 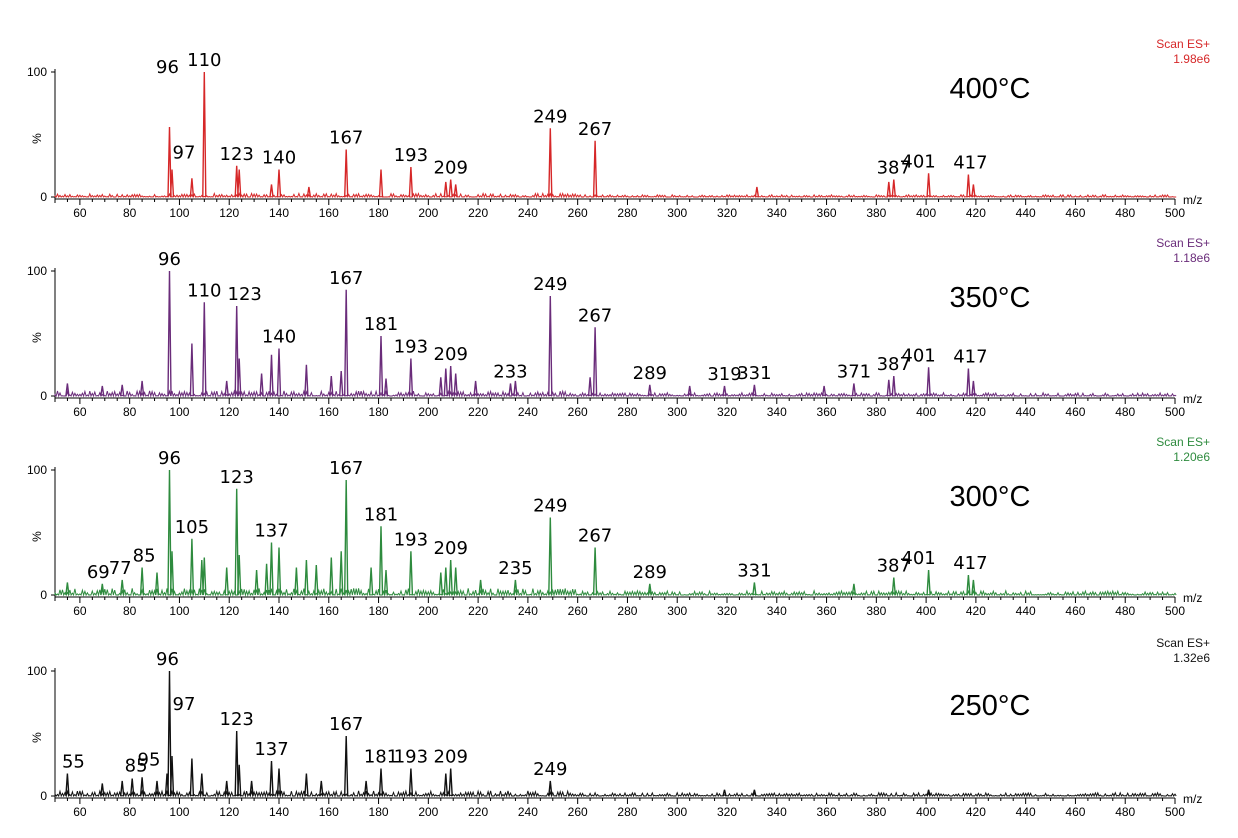 What do you see at coordinates (411, 539) in the screenshot?
I see `peak-label: 193` at bounding box center [411, 539].